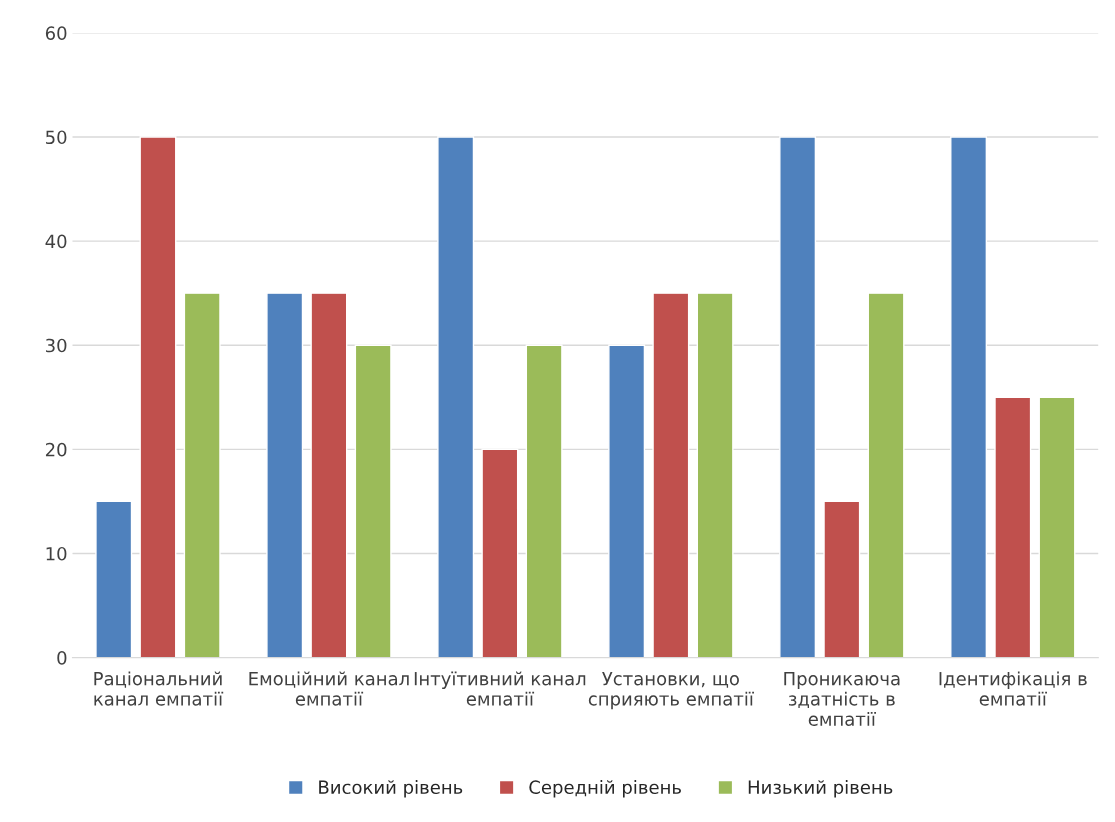 This screenshot has width=1115, height=822. I want to click on x-tick-label: Проникаюча здатність в емпатії, so click(842, 699).